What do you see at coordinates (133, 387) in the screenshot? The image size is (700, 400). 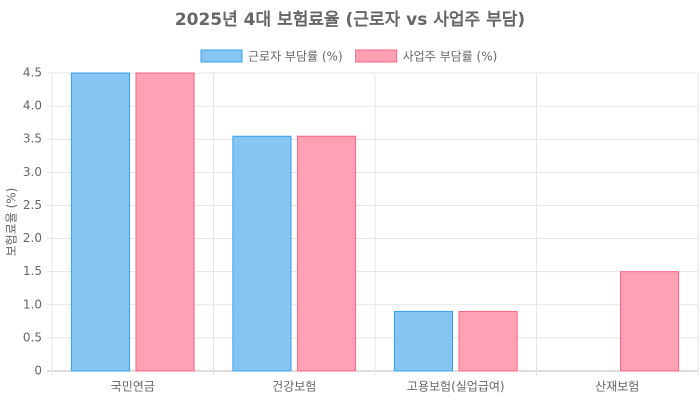 I see `x-tick-label: 국민연금` at bounding box center [133, 387].